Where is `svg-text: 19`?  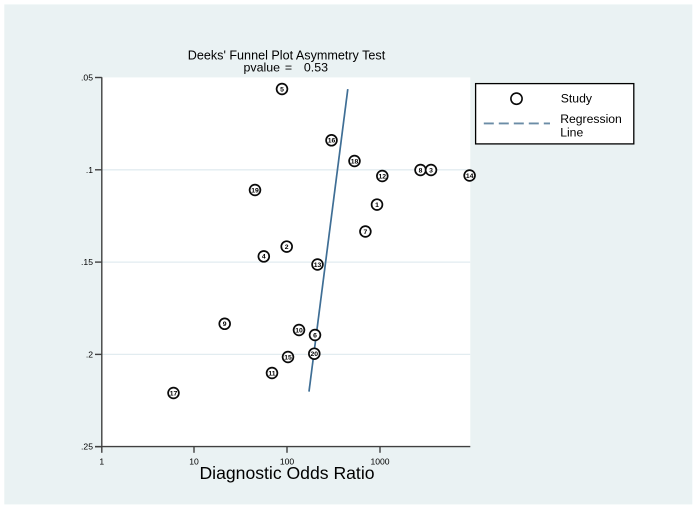 svg-text: 19 is located at coordinates (255, 190).